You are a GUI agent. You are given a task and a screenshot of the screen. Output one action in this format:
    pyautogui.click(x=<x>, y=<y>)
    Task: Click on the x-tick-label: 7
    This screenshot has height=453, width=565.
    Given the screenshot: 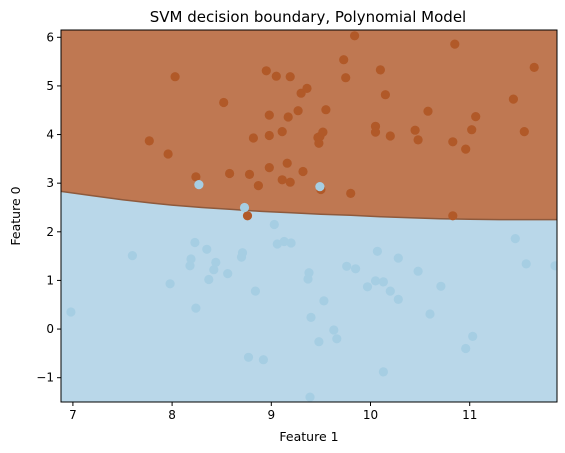 What is the action you would take?
    pyautogui.click(x=73, y=415)
    